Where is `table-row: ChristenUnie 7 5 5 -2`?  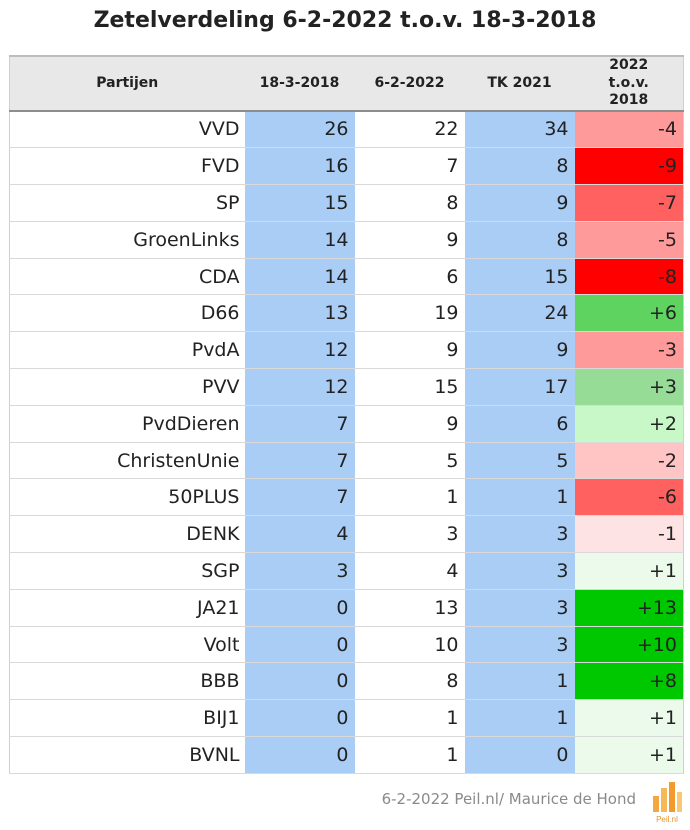
table-row: ChristenUnie 7 5 5 -2 is located at coordinates (346, 461).